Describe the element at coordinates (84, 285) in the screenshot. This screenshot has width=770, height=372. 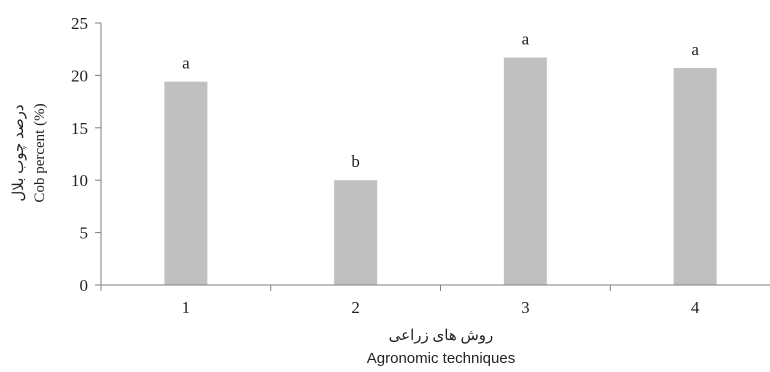
I see `y-tick-label: 0` at that location.